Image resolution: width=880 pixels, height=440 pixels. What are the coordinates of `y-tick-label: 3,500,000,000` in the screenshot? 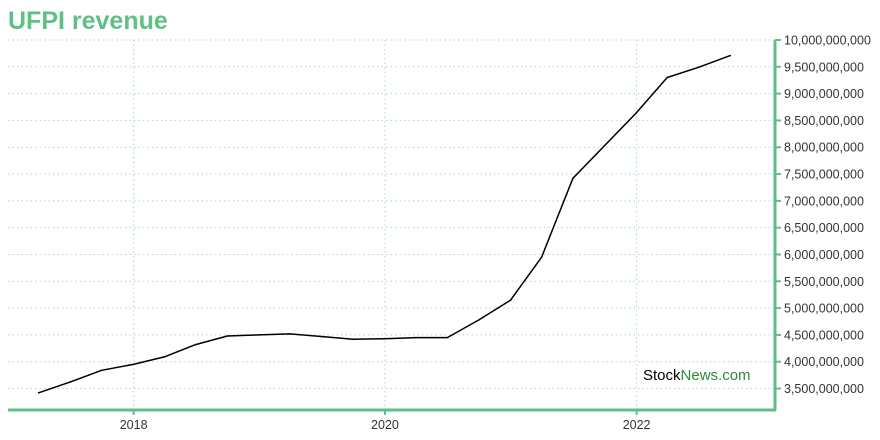 It's located at (824, 389).